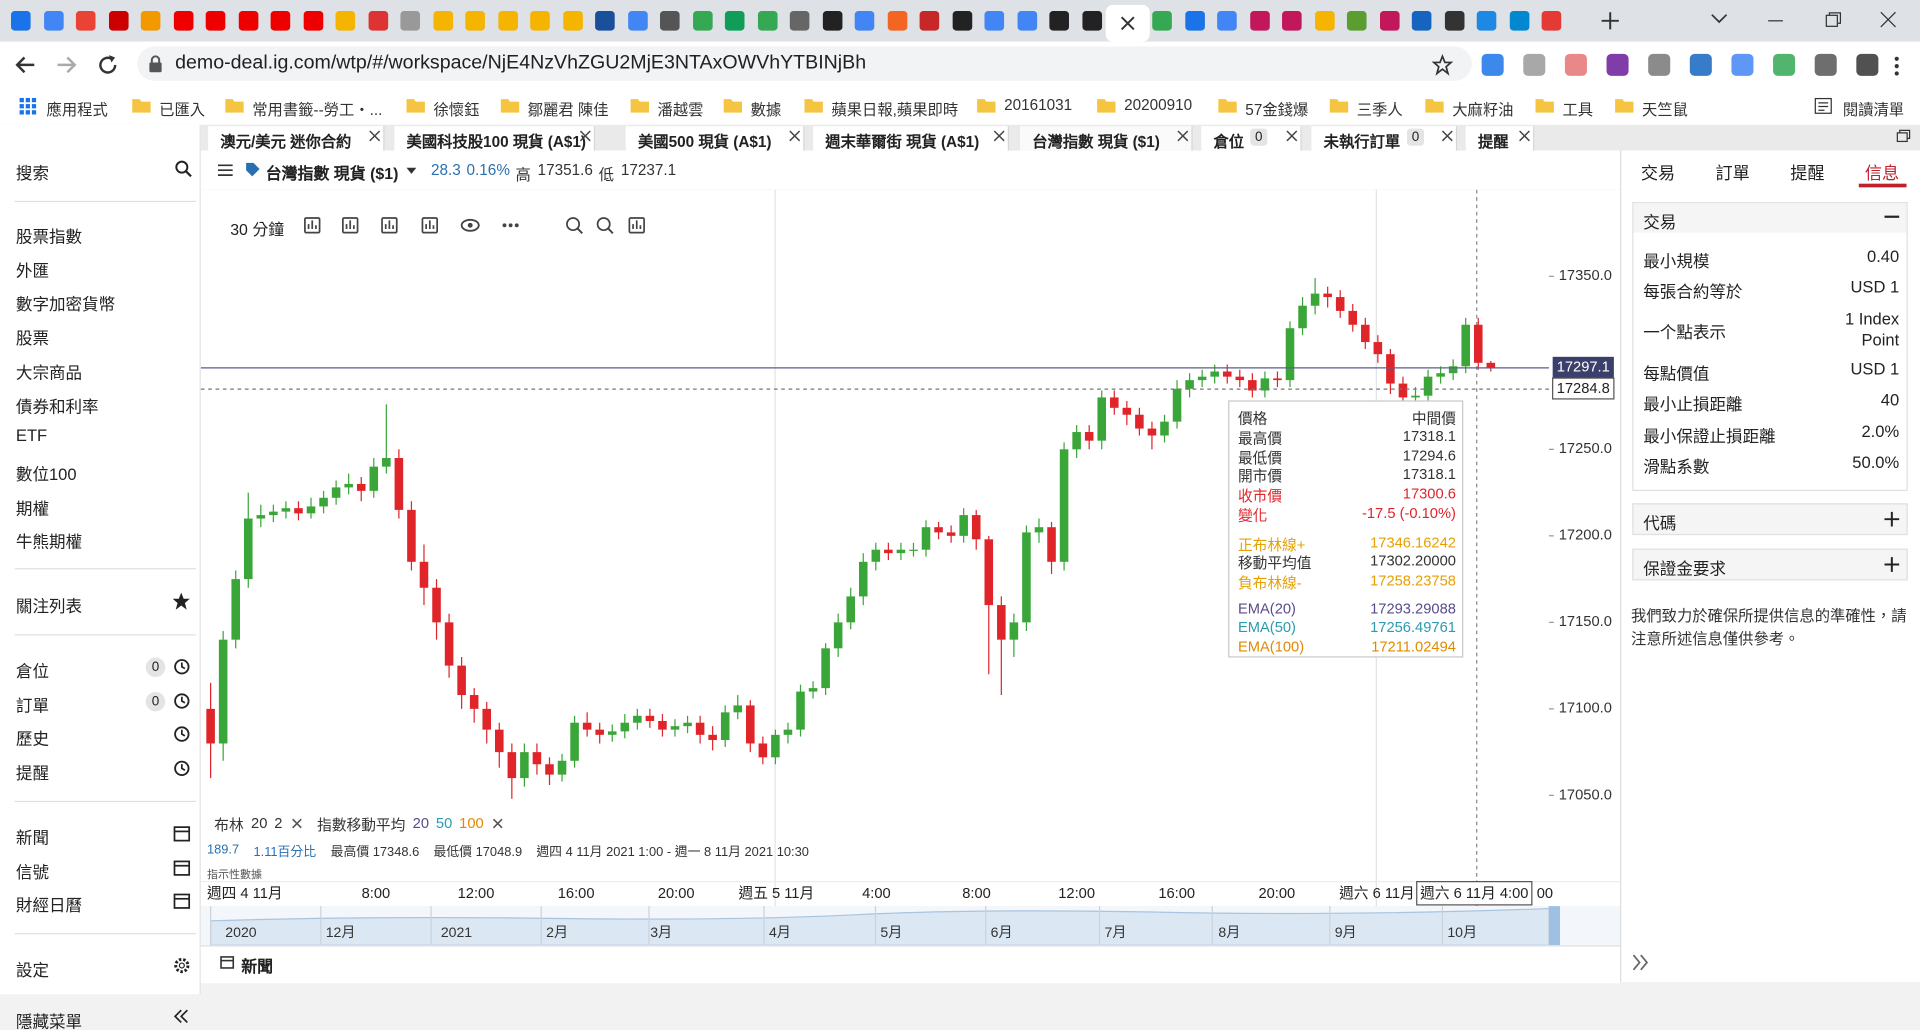 The width and height of the screenshot is (1920, 1030). I want to click on market-category: 大宗商品, so click(49, 372).